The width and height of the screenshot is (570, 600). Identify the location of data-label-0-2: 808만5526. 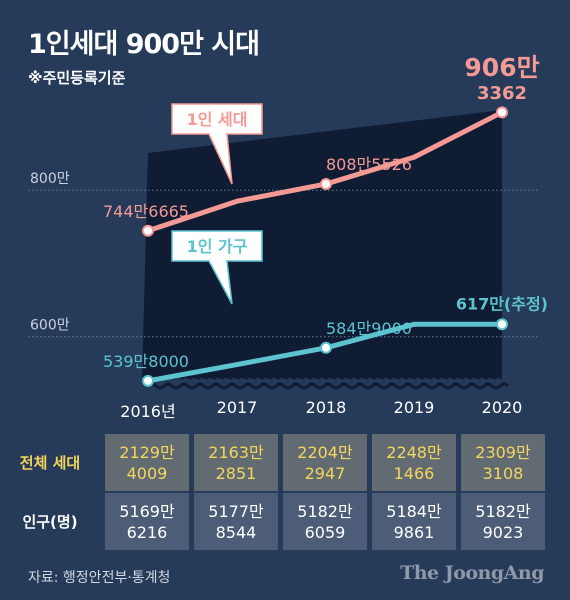
(369, 164).